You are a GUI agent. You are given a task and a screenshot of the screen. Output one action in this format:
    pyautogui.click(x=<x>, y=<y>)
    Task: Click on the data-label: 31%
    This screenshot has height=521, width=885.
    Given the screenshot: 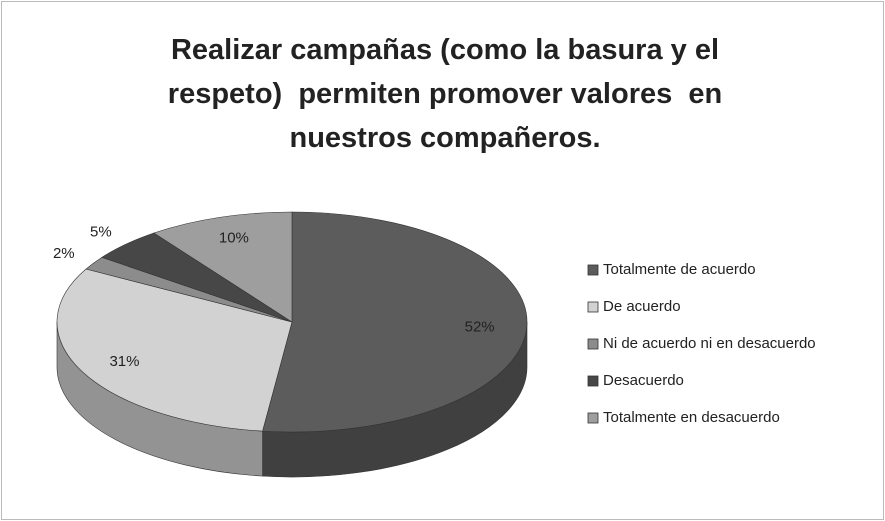 What is the action you would take?
    pyautogui.click(x=124, y=361)
    